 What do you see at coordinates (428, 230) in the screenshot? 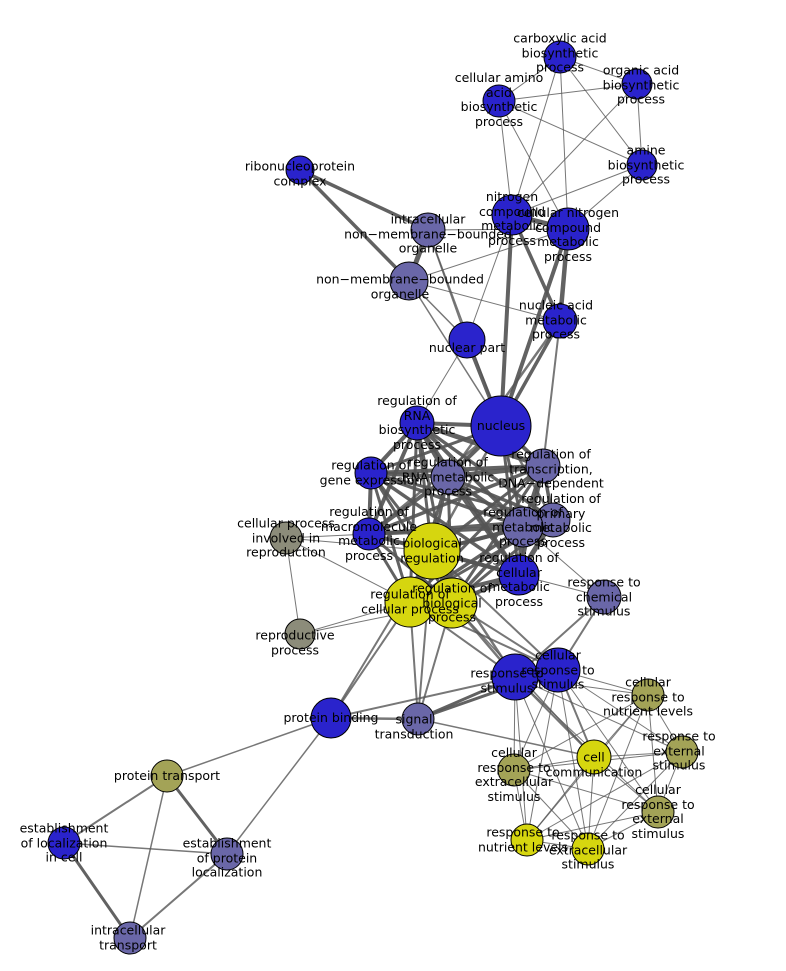
I see `graph-node-intracellular-non-membrane-bounded-organelle` at bounding box center [428, 230].